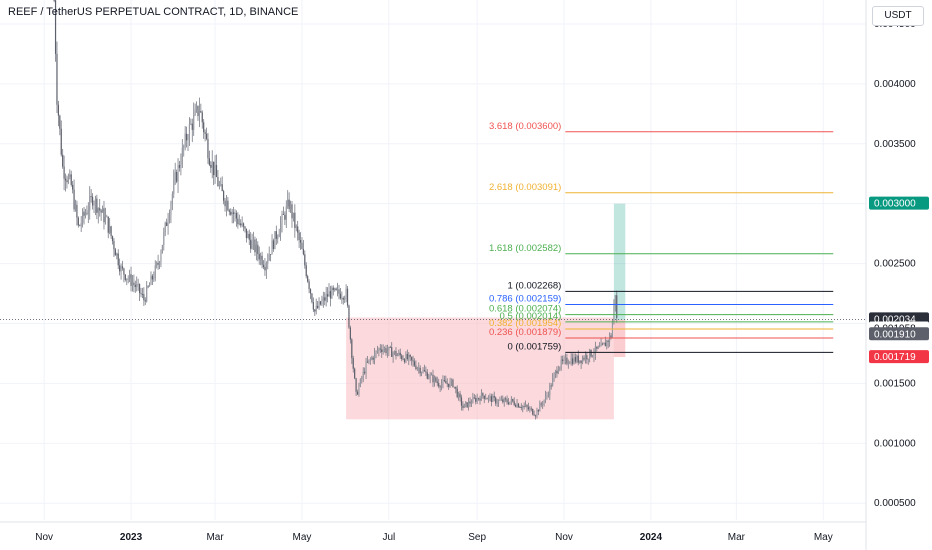 Image resolution: width=932 pixels, height=550 pixels. What do you see at coordinates (898, 16) in the screenshot?
I see `currency-selector: USDT` at bounding box center [898, 16].